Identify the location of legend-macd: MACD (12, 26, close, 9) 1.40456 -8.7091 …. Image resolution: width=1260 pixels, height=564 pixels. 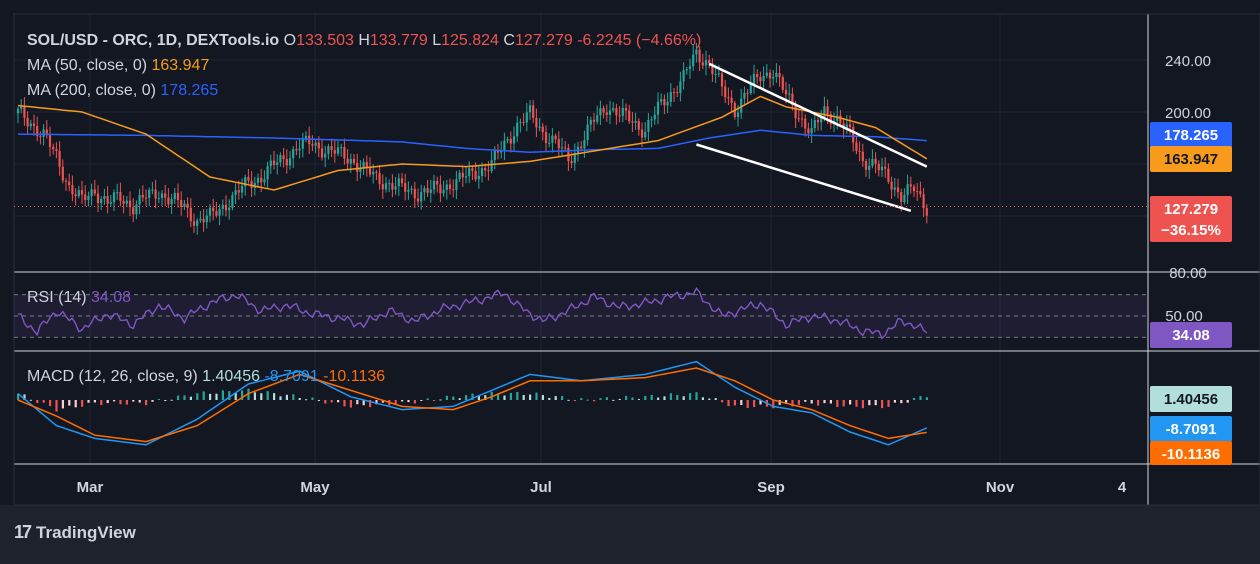
(206, 376).